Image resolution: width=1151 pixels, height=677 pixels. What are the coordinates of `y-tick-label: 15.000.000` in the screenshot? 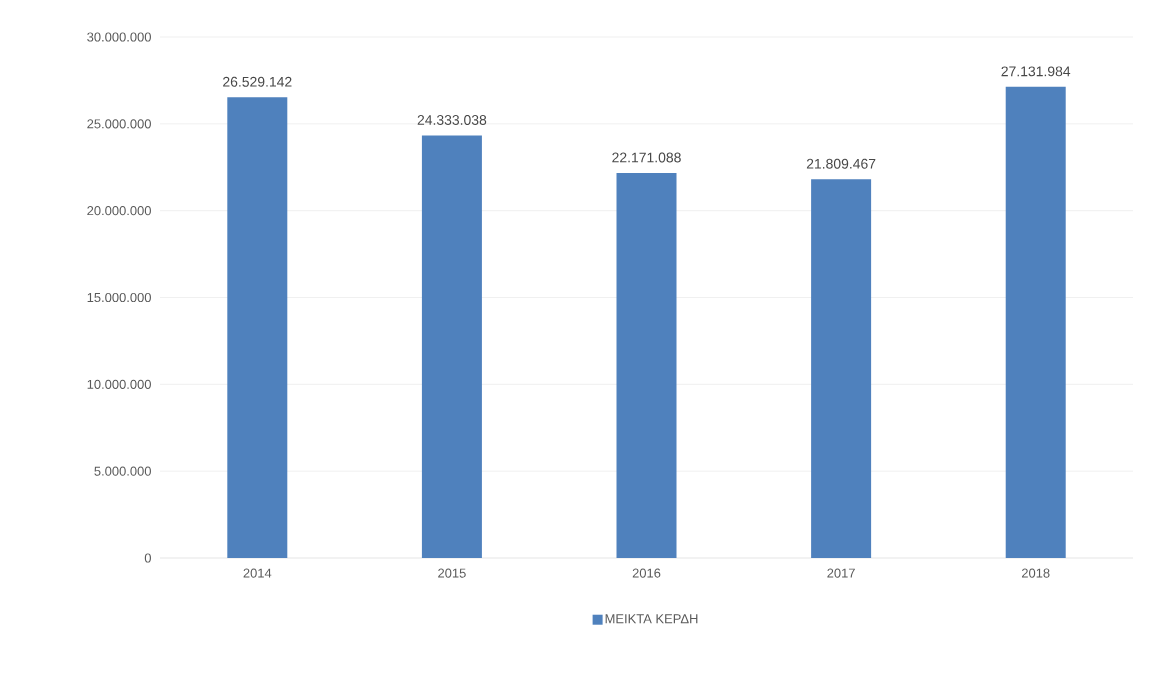 It's located at (119, 297).